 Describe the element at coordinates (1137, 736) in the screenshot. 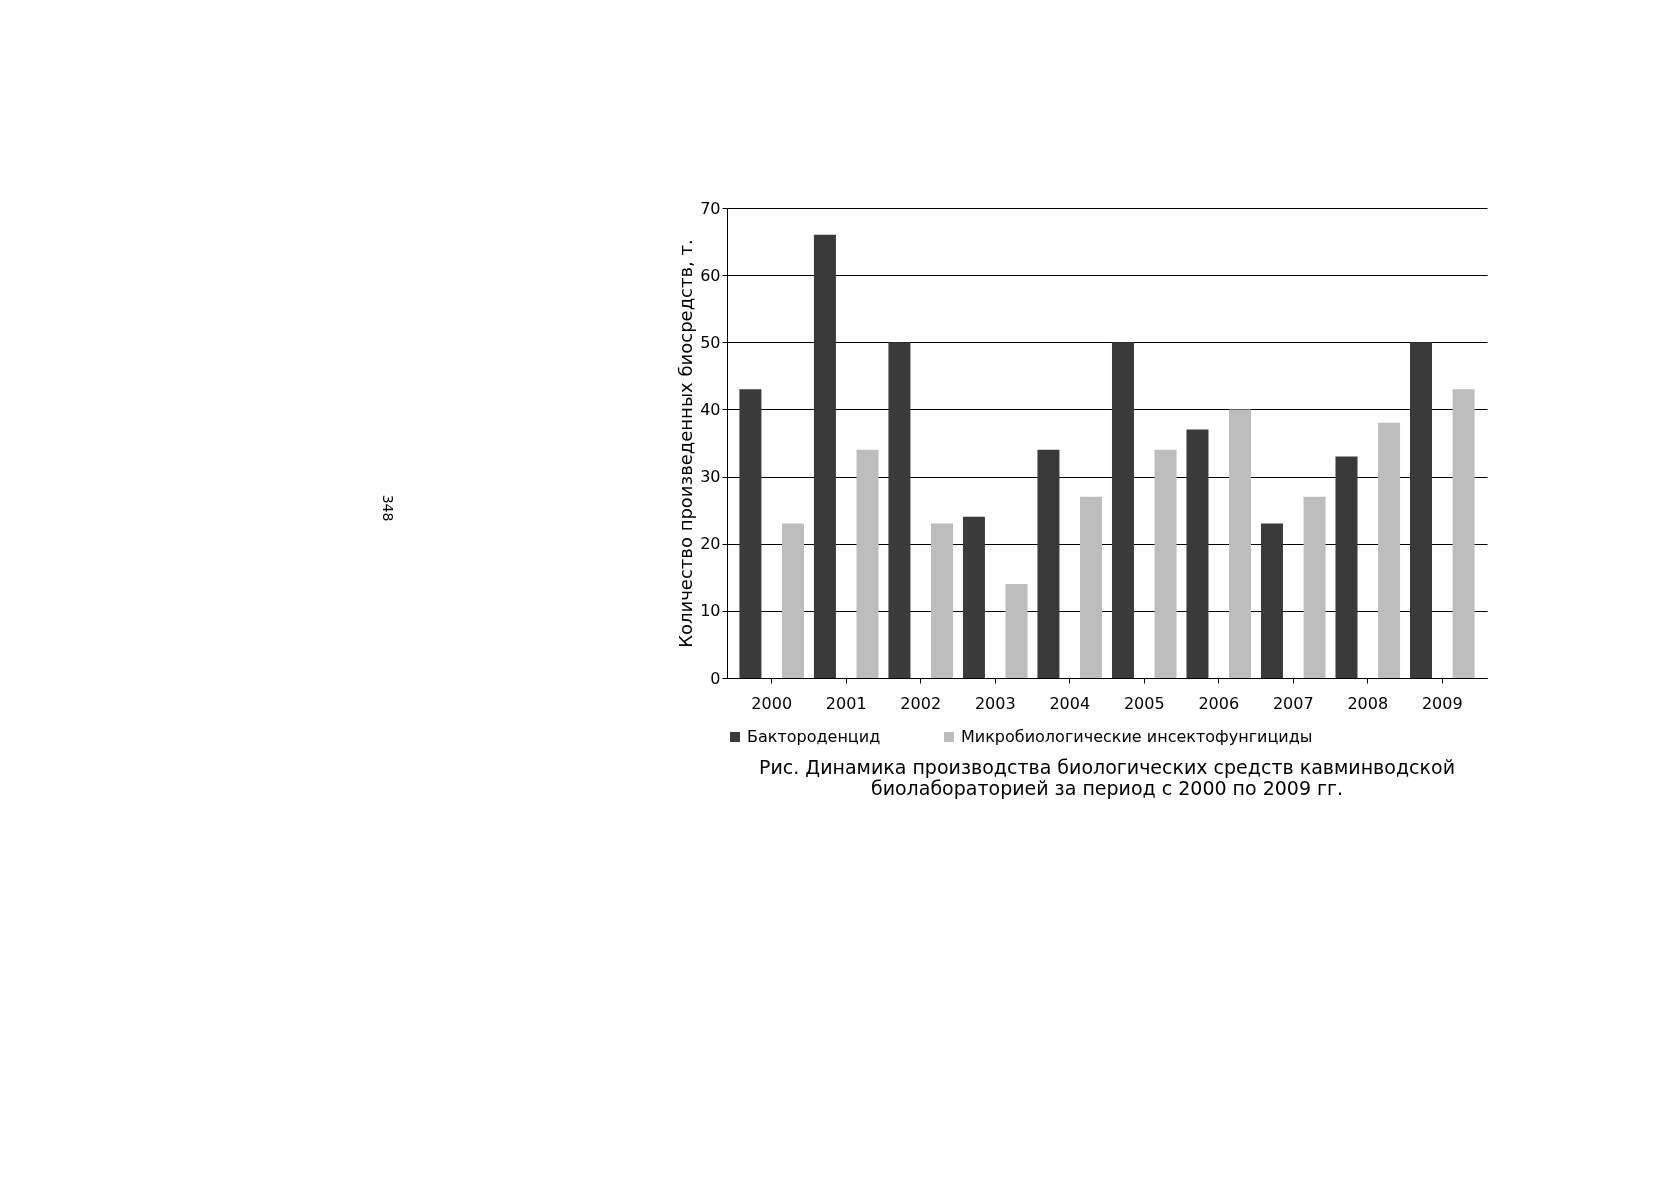

I see `legend-label: Микробиологические инсектофунгициды` at that location.